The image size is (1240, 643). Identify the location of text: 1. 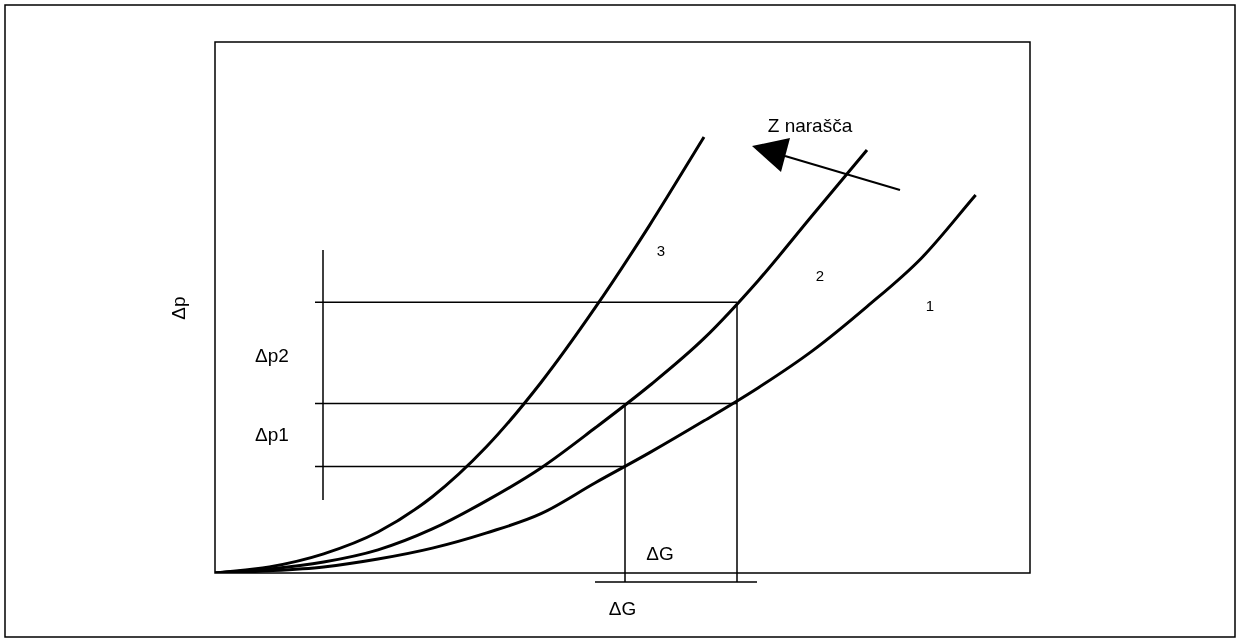
(930, 306).